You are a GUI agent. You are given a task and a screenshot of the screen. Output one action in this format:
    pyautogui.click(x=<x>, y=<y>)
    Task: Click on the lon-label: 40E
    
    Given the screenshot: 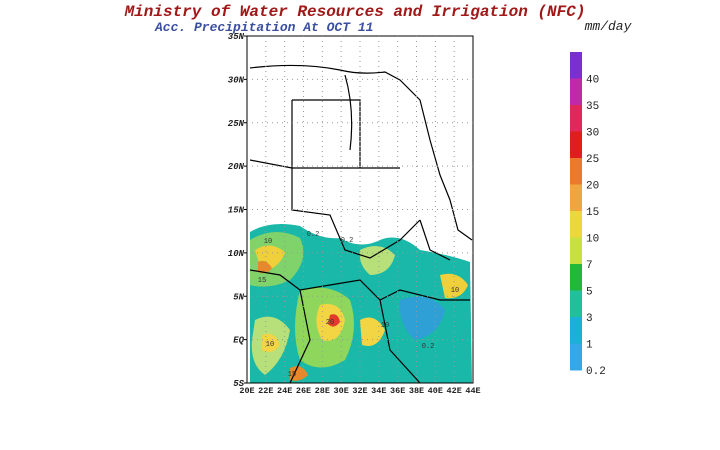 What is the action you would take?
    pyautogui.click(x=435, y=391)
    